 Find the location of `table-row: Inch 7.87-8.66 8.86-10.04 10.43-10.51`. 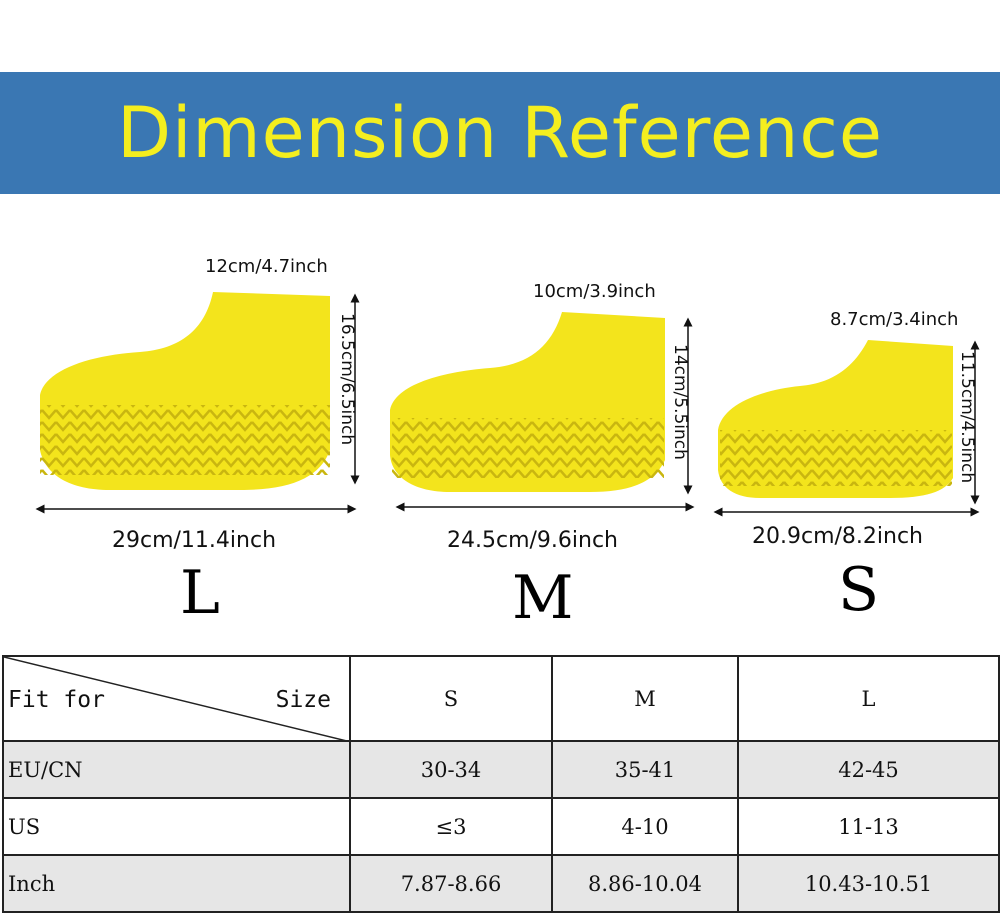

table-row: Inch 7.87-8.66 8.86-10.04 10.43-10.51 is located at coordinates (501, 883).